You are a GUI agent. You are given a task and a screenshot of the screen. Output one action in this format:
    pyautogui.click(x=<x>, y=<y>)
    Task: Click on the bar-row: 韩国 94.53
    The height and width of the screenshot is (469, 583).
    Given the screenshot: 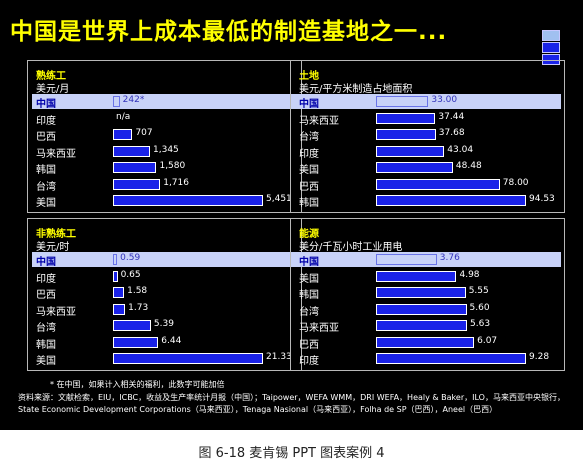 What is the action you would take?
    pyautogui.click(x=428, y=201)
    